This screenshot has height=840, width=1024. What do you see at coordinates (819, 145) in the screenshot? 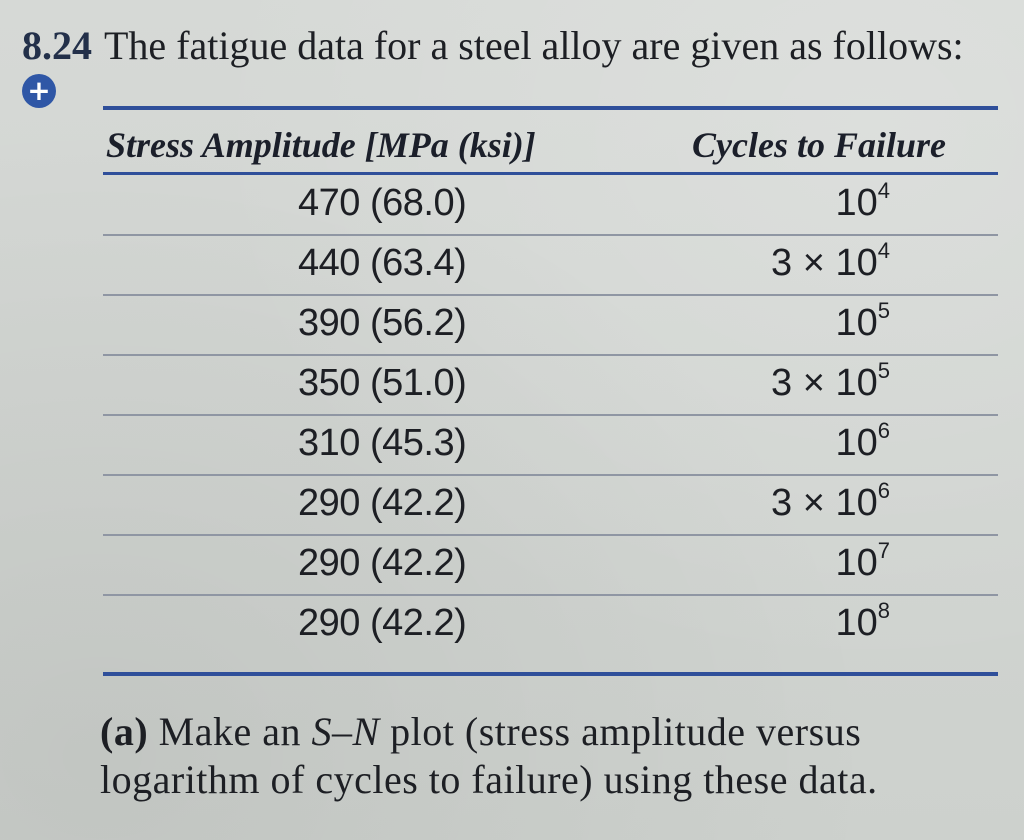
I see `column-header-cycles: Cycles to Failure` at bounding box center [819, 145].